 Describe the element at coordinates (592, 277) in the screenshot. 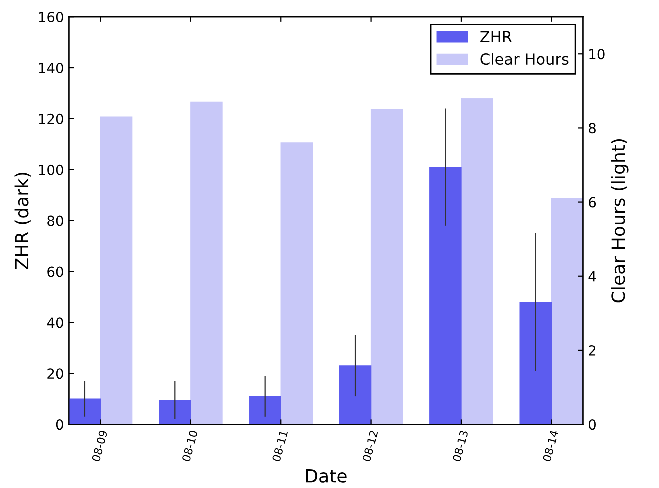

I see `y2-tick-label: 4` at that location.